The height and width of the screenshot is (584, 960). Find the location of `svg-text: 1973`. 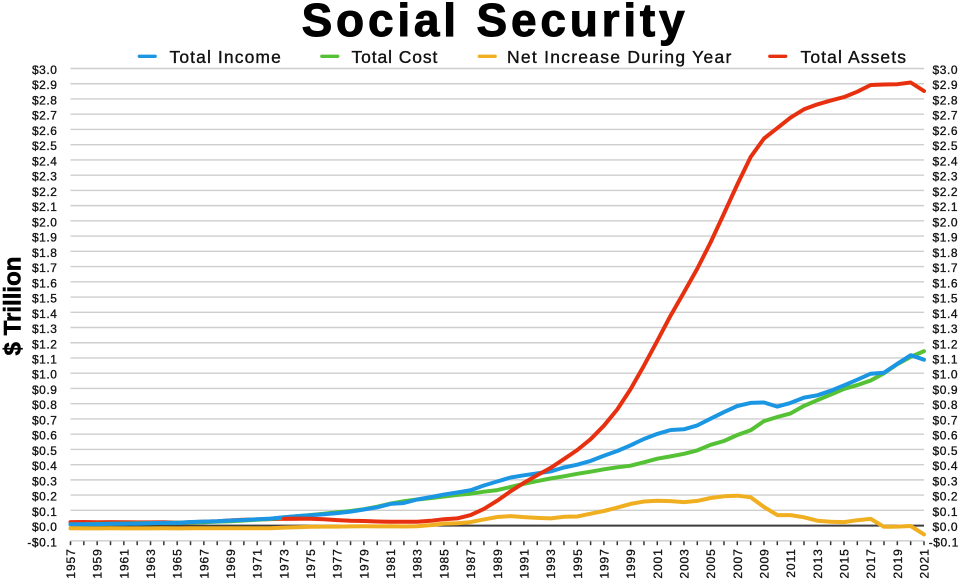

svg-text: 1973 is located at coordinates (284, 563).